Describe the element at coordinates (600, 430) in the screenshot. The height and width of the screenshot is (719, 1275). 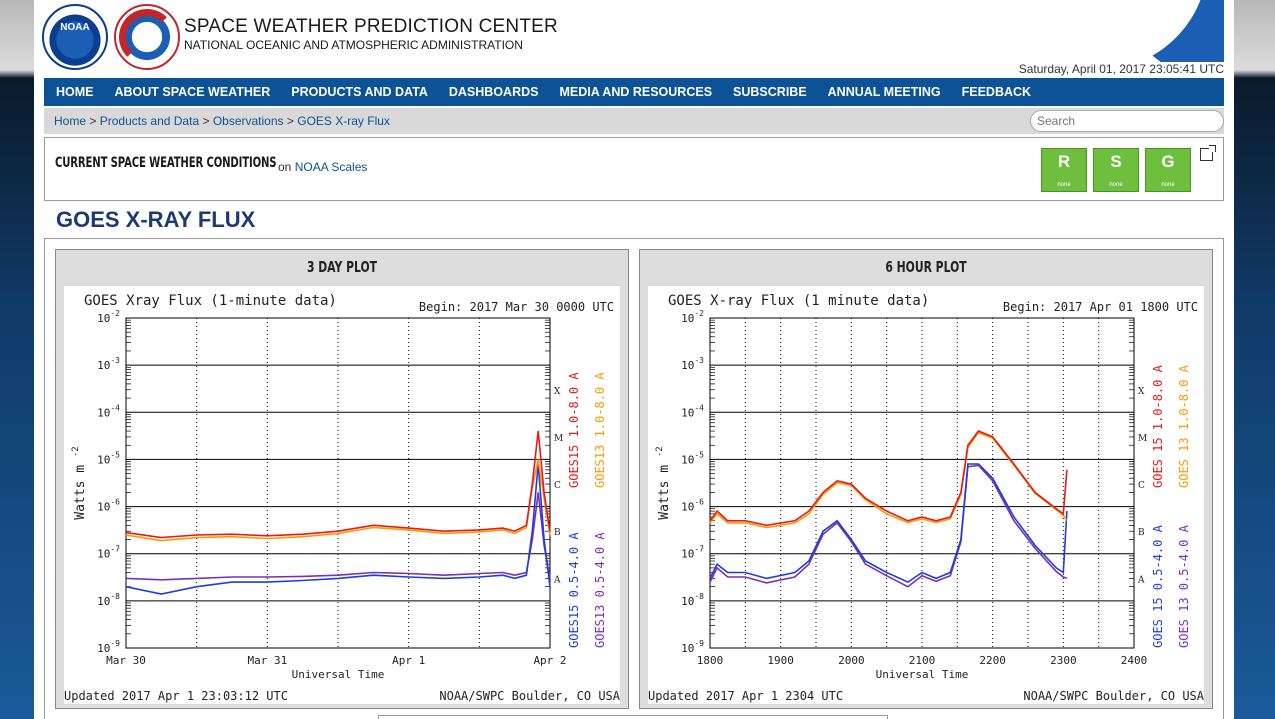
I see `legend-entry: GOES13 1.0-8.0 A` at that location.